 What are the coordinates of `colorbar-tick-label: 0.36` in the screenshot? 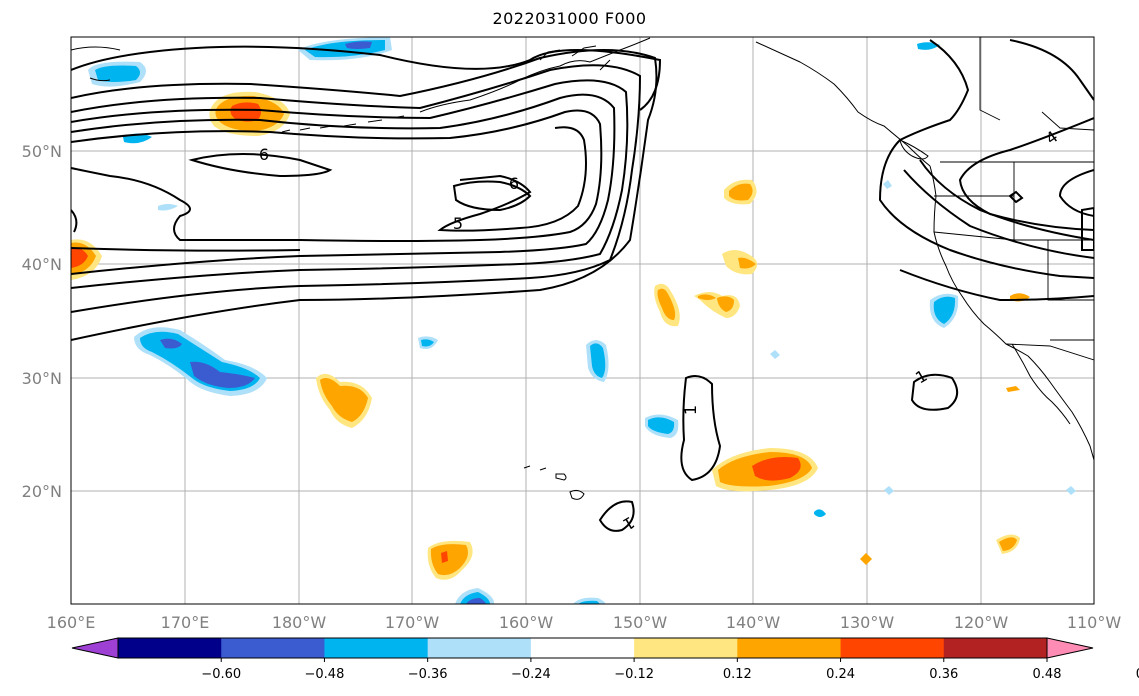 It's located at (943, 674).